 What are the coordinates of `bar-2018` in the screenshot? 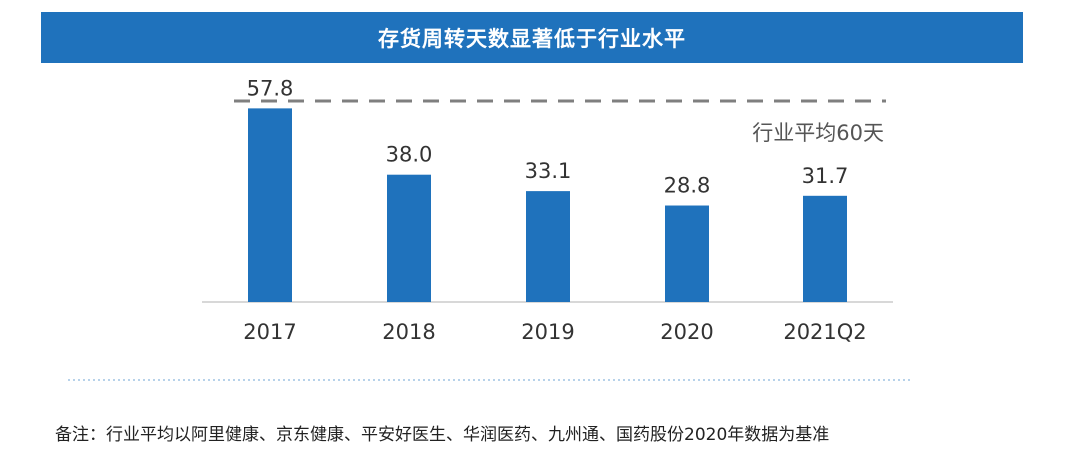 It's located at (409, 238).